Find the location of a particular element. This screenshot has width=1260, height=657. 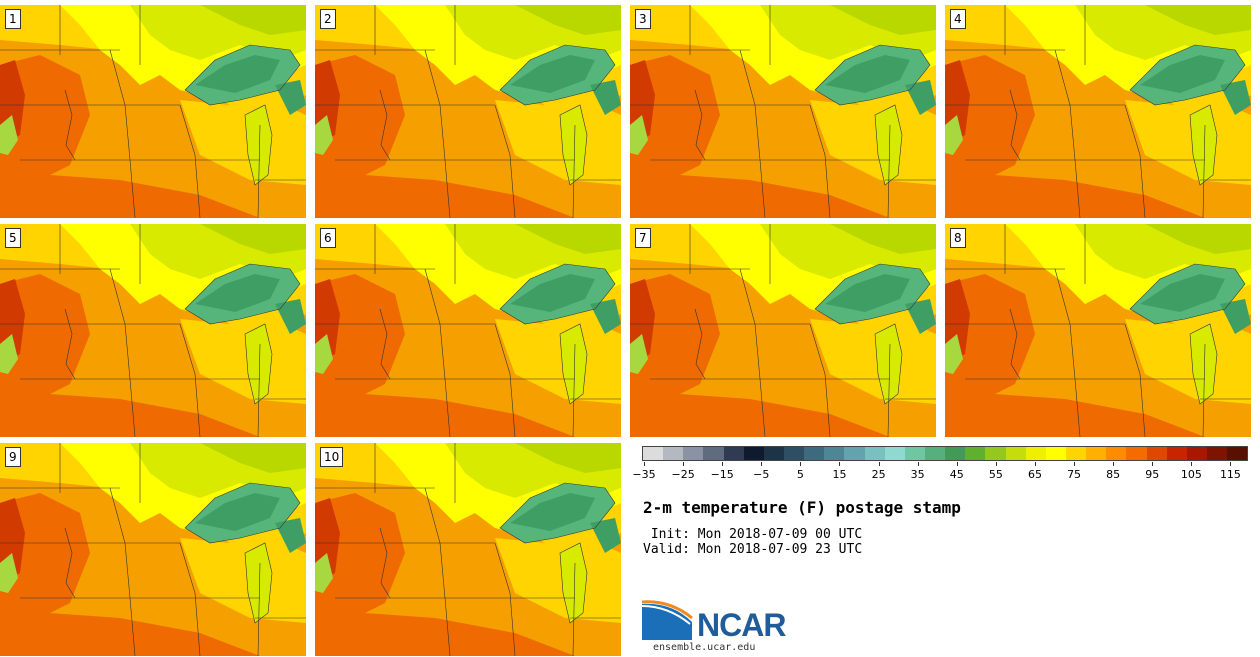

colorbar-ticks: −35 −25 −15 −5 5 15 25 35 45 55 65 75 85 95 105 115 is located at coordinates (940, 472).